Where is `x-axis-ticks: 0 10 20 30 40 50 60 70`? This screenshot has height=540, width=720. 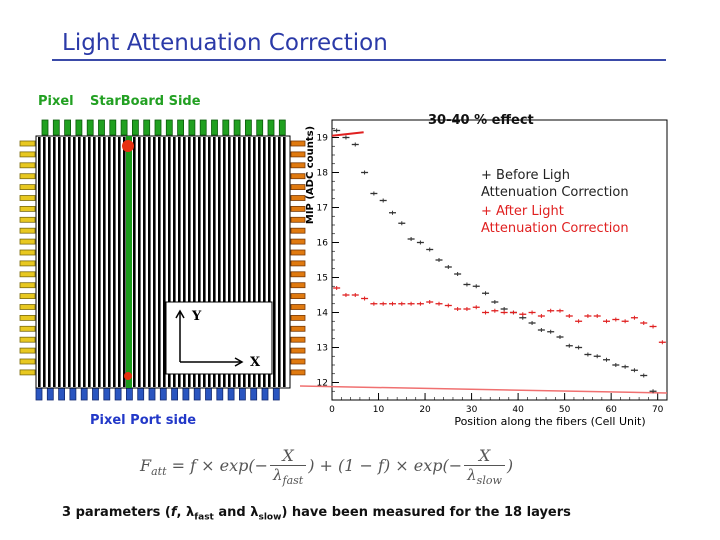 x-axis-ticks: 0 10 20 30 40 50 60 70 is located at coordinates (498, 404).